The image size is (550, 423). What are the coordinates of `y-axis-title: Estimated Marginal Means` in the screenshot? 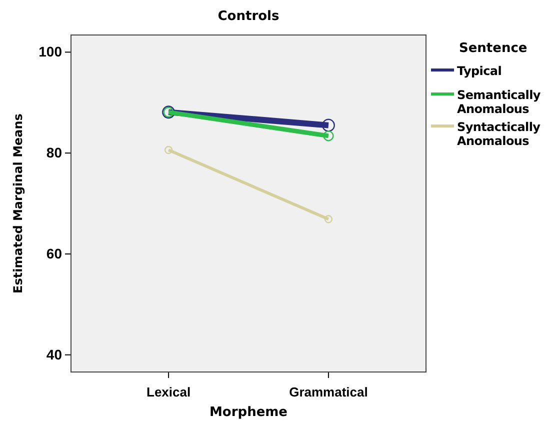 It's located at (18, 204).